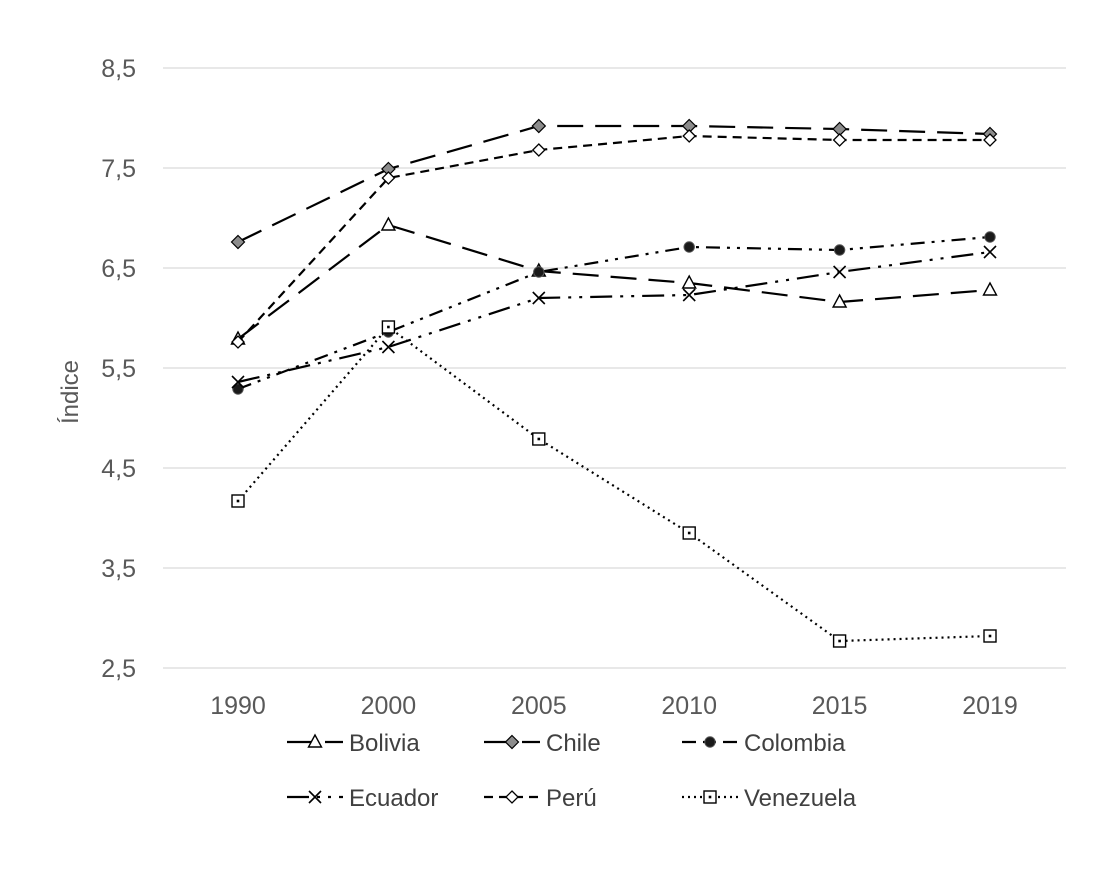  What do you see at coordinates (384, 743) in the screenshot?
I see `legend-label: Bolivia` at bounding box center [384, 743].